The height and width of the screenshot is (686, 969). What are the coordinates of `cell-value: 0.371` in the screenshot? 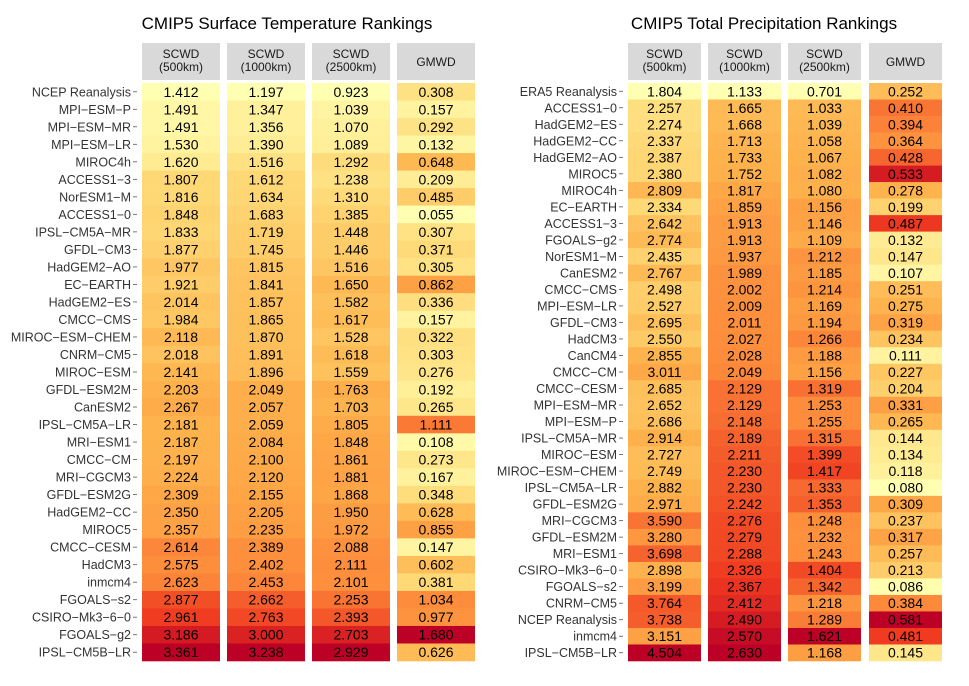 It's located at (435, 249).